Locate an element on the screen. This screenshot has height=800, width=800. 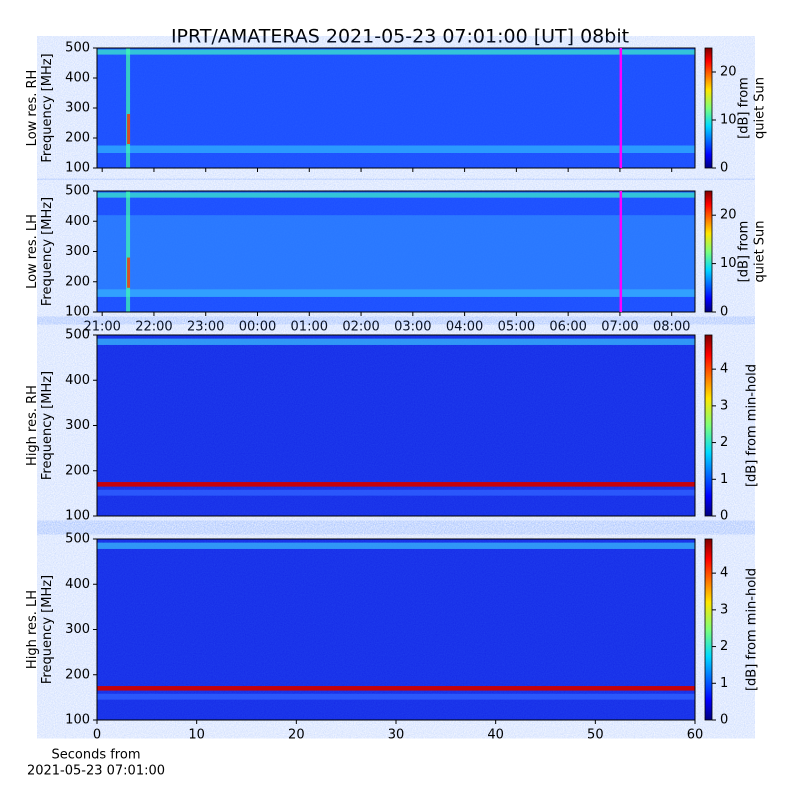
x-tick-label: 05:00 is located at coordinates (516, 327).